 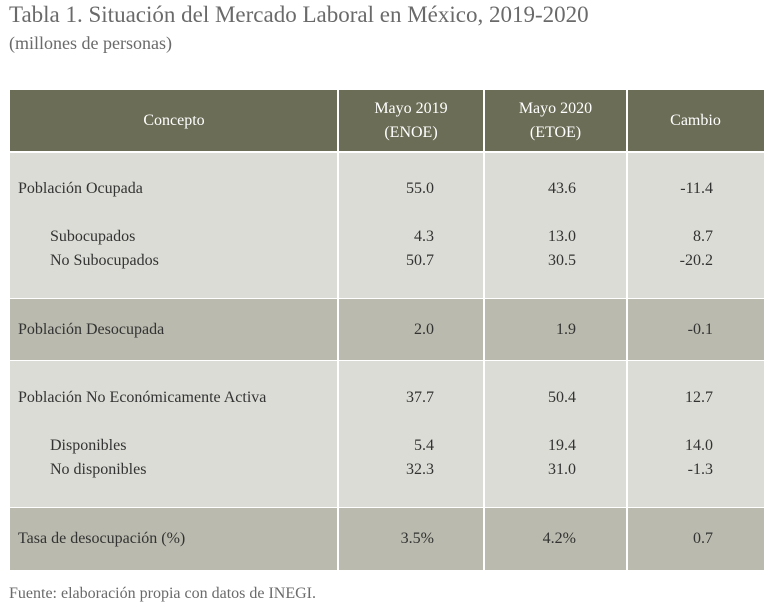 I want to click on row-label: Población No Económicamente Activa, so click(x=142, y=397).